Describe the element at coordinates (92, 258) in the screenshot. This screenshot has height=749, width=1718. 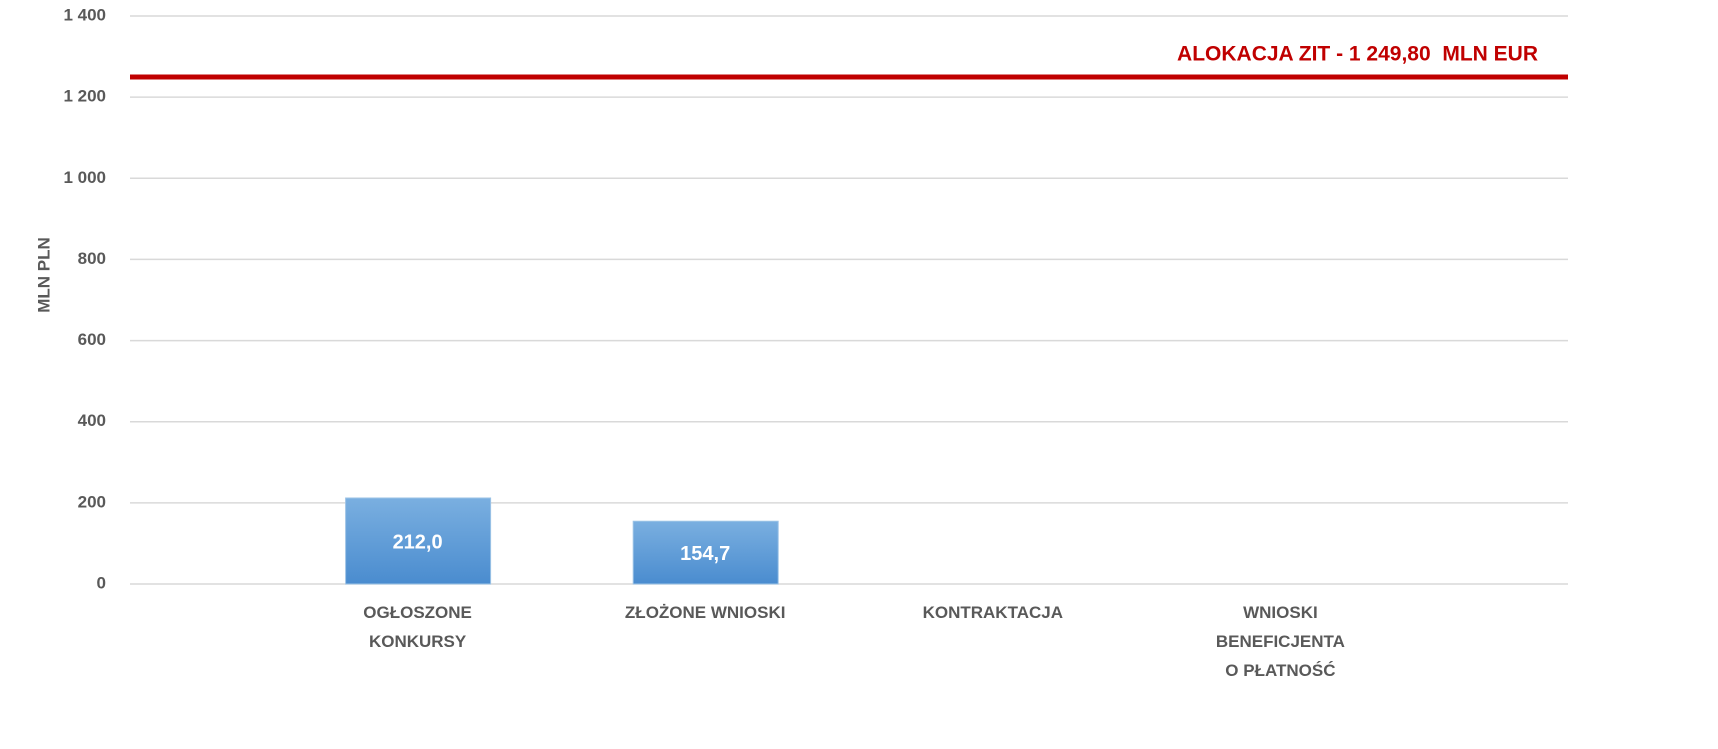
I see `y-tick-label: 800` at that location.